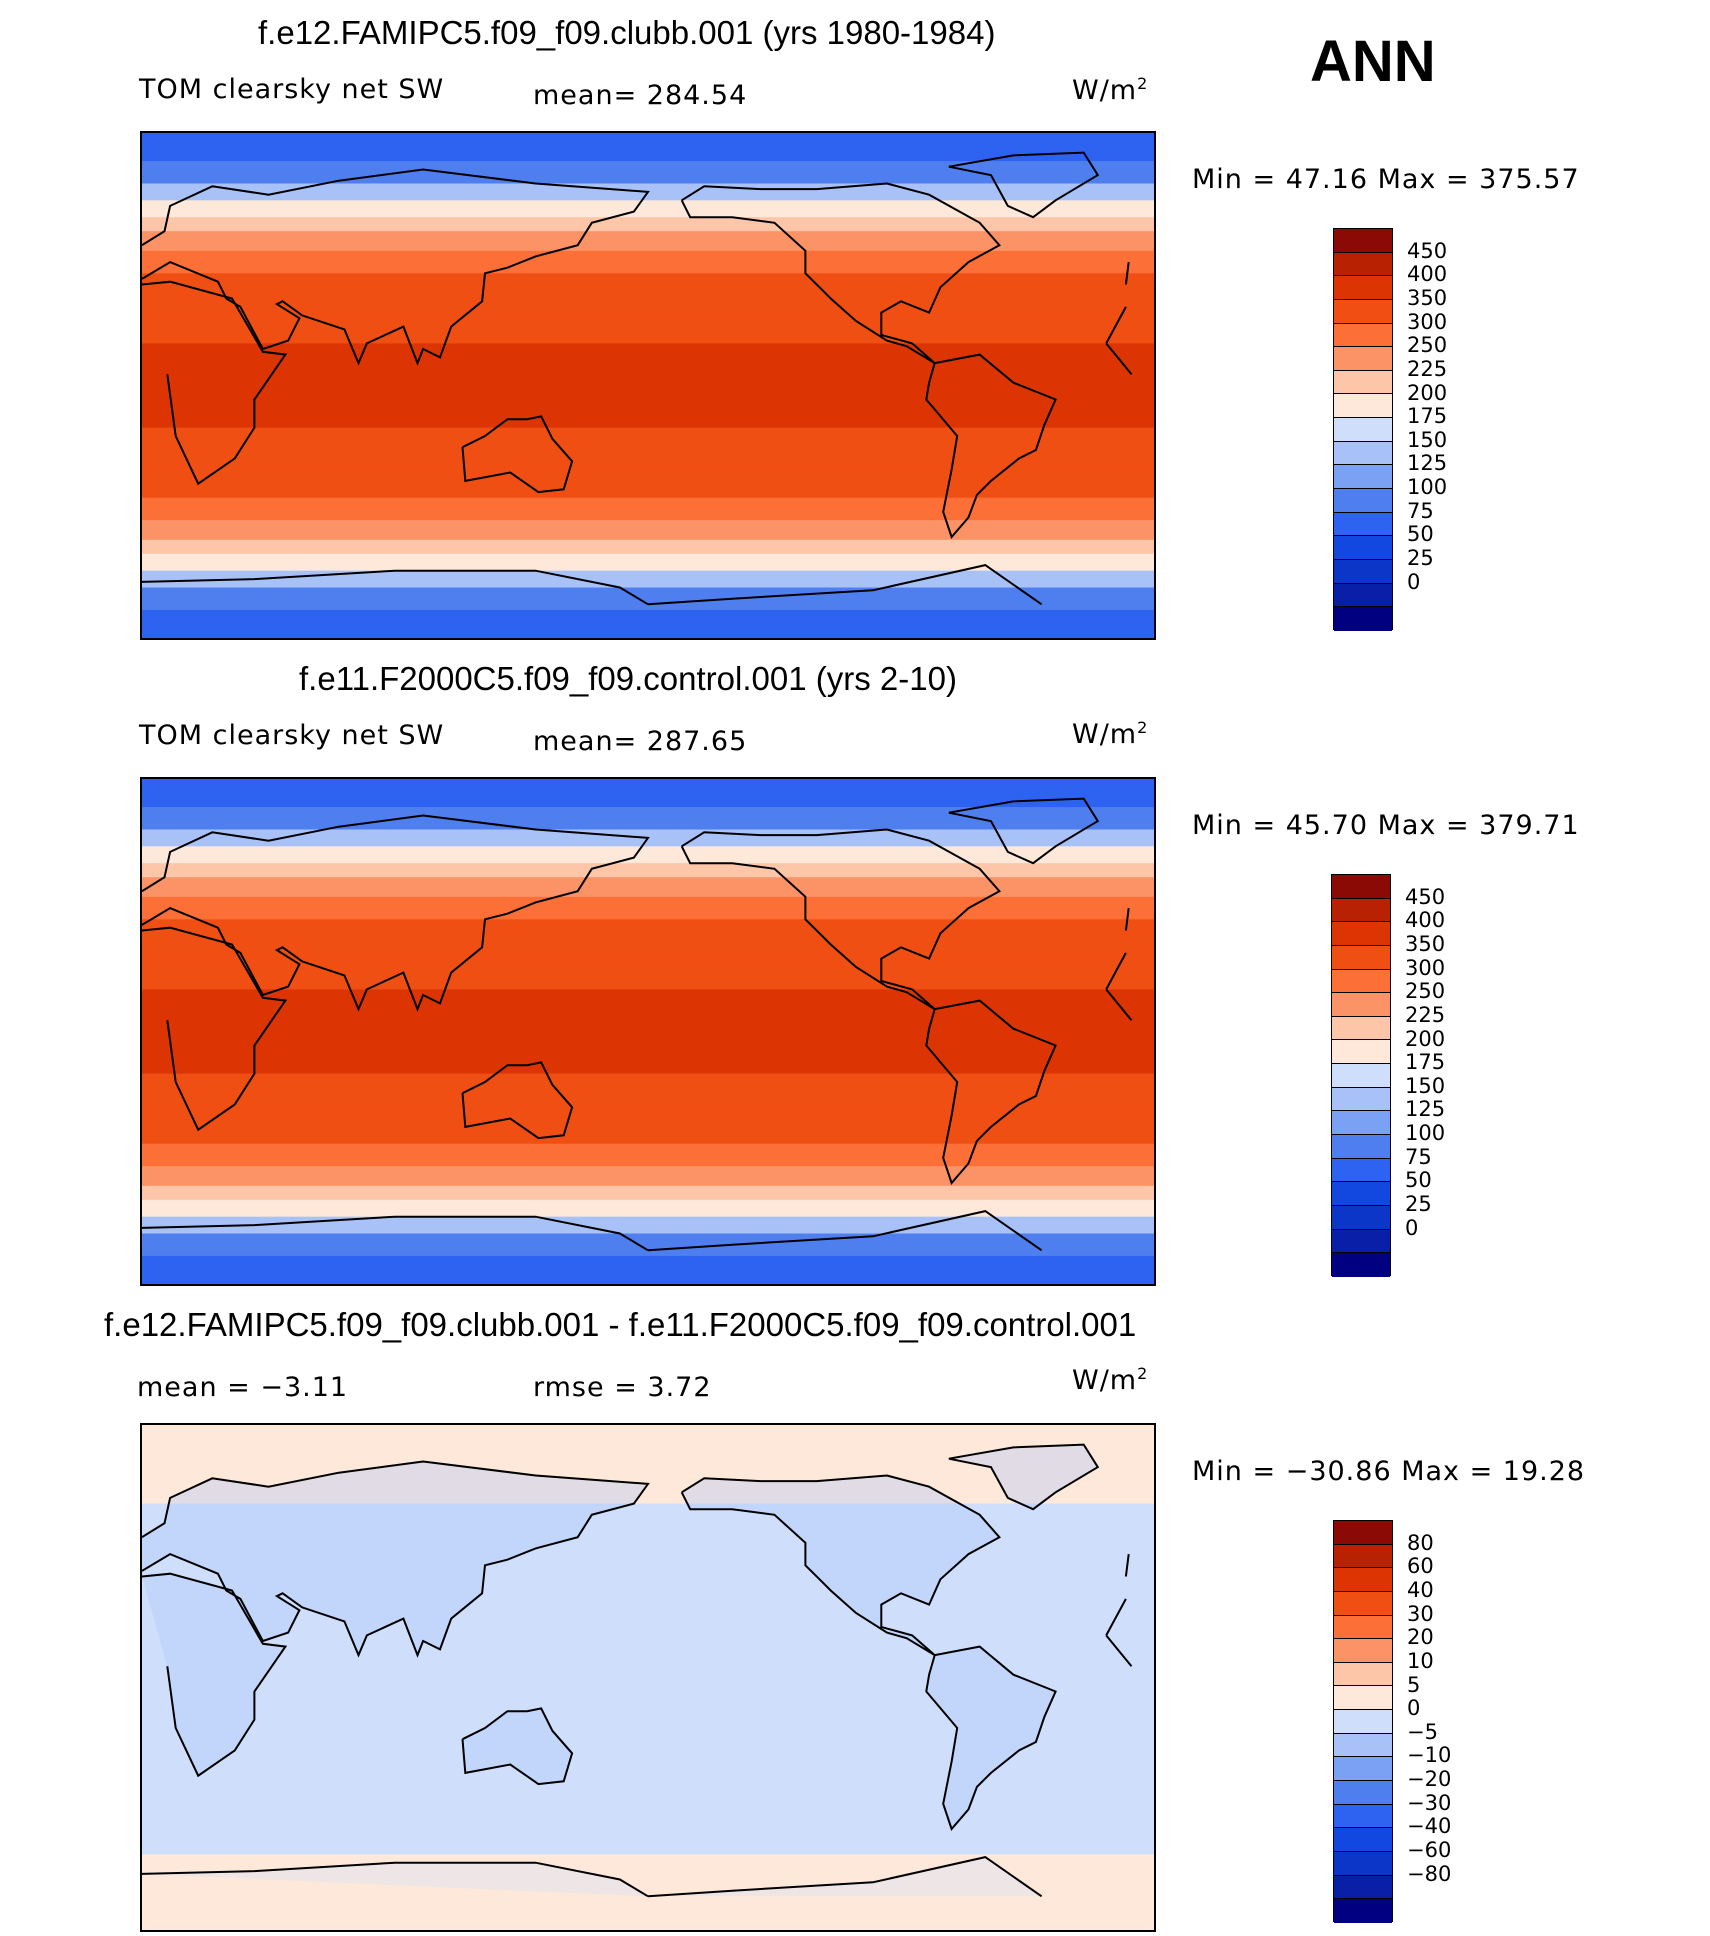 Image resolution: width=1710 pixels, height=1936 pixels. What do you see at coordinates (840, 1565) in the screenshot?
I see `land-tint-namerica` at bounding box center [840, 1565].